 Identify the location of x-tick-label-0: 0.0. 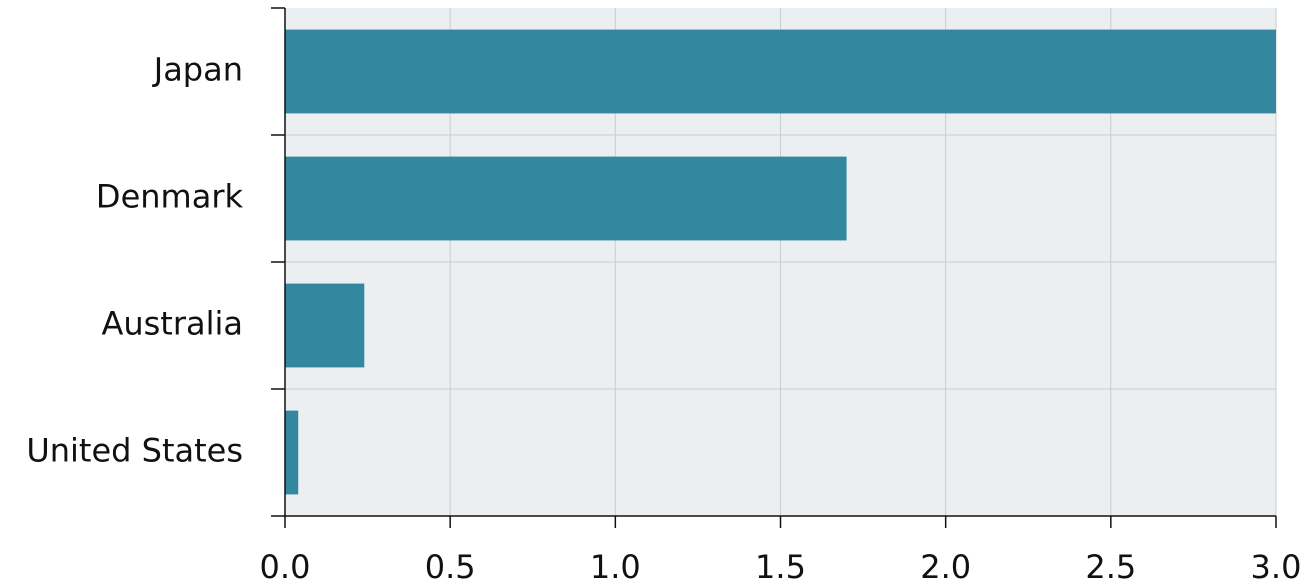
(285, 567).